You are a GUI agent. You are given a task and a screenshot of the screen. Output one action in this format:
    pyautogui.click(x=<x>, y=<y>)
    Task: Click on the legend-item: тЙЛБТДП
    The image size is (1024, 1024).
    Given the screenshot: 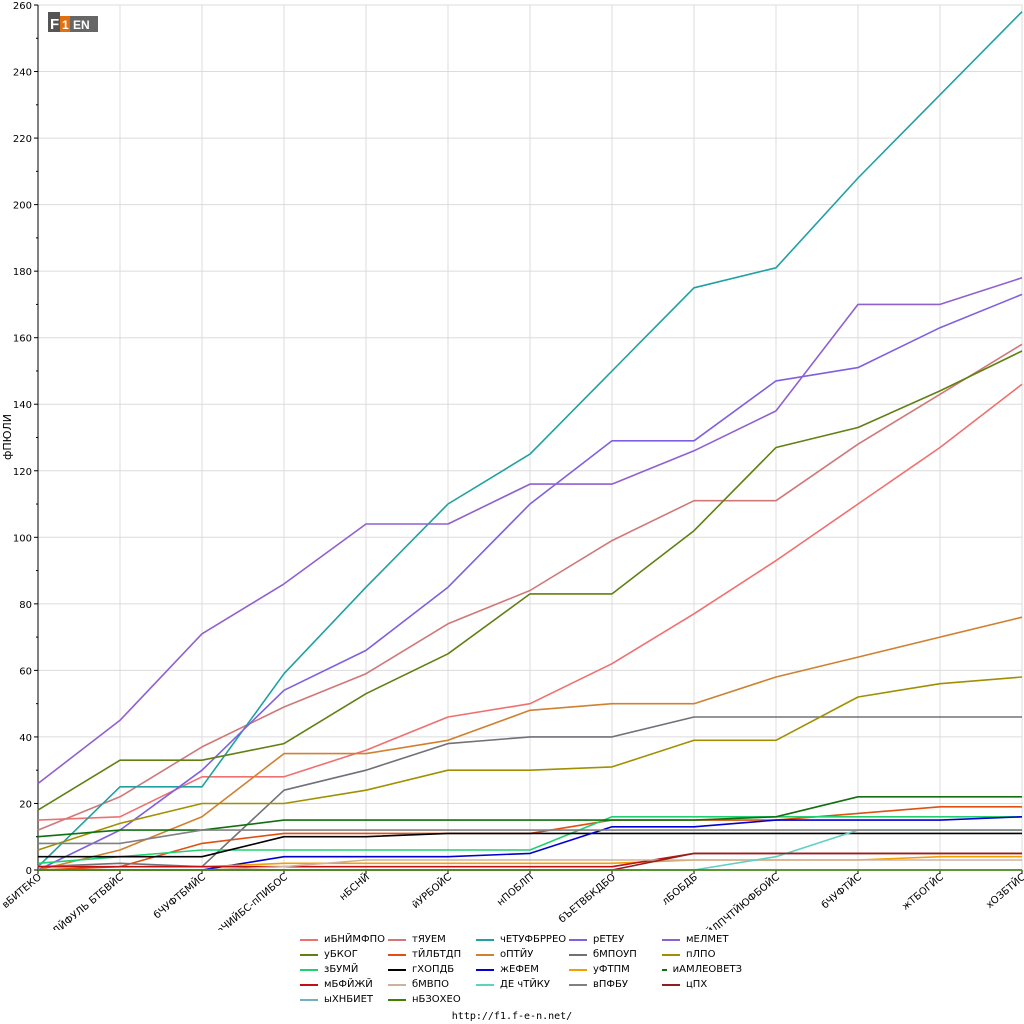 What is the action you would take?
    pyautogui.click(x=432, y=954)
    